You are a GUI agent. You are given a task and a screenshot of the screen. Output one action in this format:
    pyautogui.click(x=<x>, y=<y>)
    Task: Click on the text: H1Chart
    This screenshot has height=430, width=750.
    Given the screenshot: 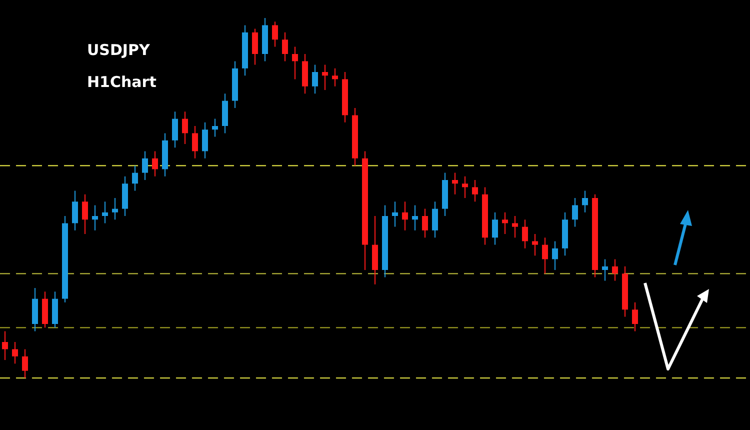 What is the action you would take?
    pyautogui.click(x=121, y=82)
    